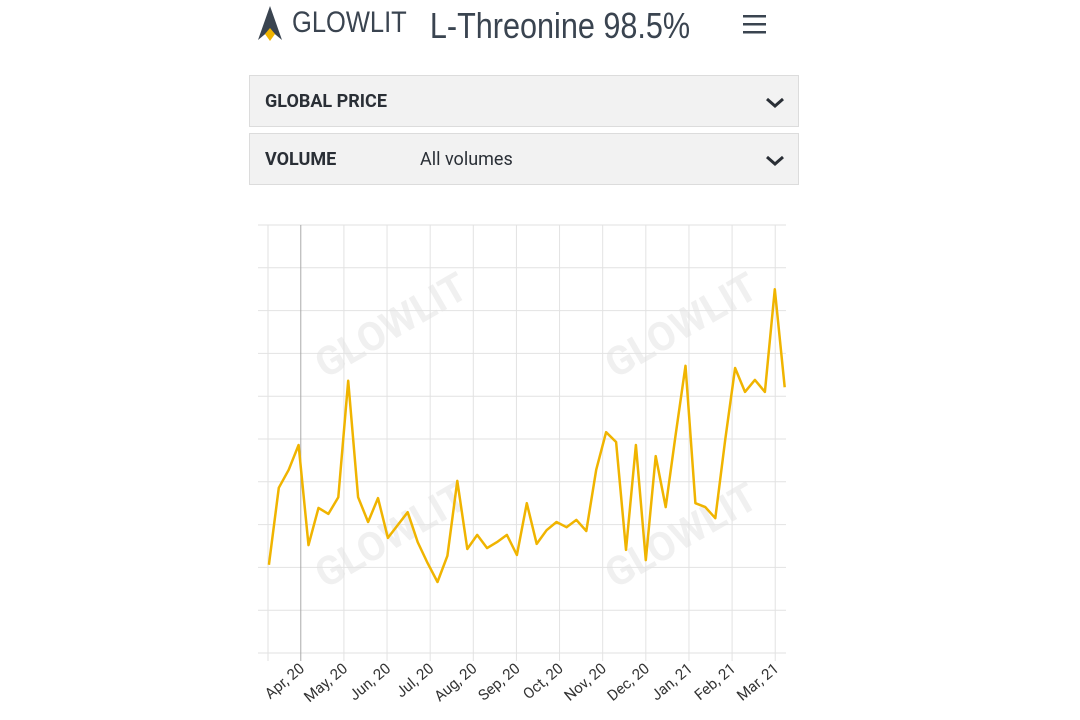  I want to click on logo-icon, so click(270, 23).